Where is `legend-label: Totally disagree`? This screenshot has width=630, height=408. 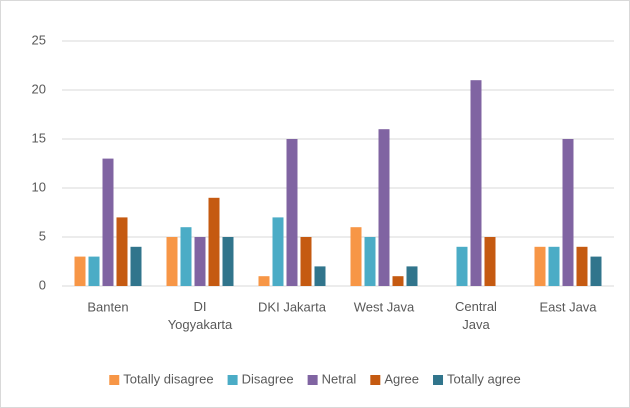
legend-label: Totally disagree is located at coordinates (168, 378).